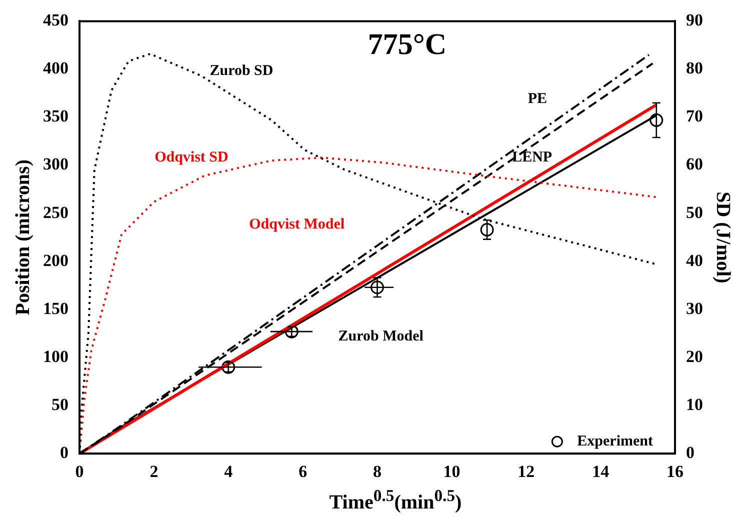 Image resolution: width=751 pixels, height=529 pixels. I want to click on x-tick-label: 0, so click(79, 472).